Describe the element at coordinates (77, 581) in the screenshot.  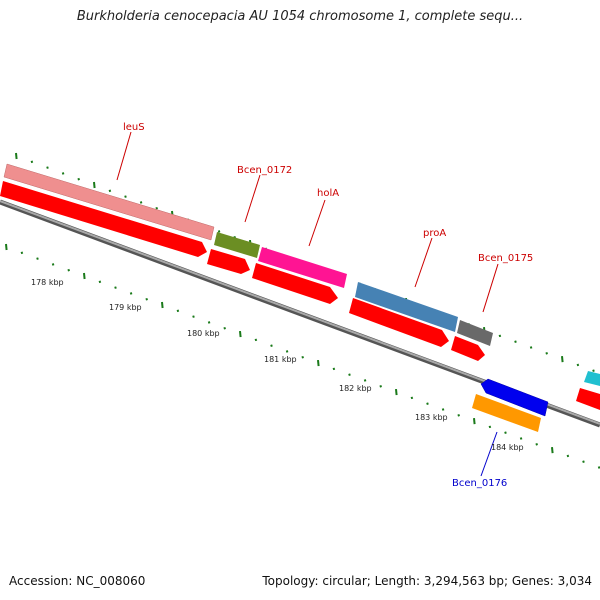
I see `accession-label: Accession: NC_008060` at that location.